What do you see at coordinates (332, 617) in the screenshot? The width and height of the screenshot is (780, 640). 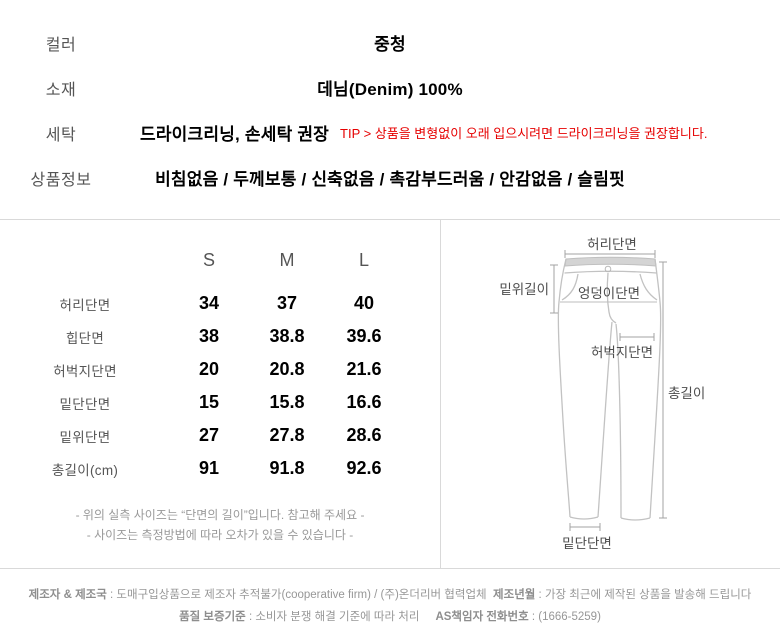 I see `footer-text: : 소비자 분쟁 해결 기준에 따라 처리` at bounding box center [332, 617].